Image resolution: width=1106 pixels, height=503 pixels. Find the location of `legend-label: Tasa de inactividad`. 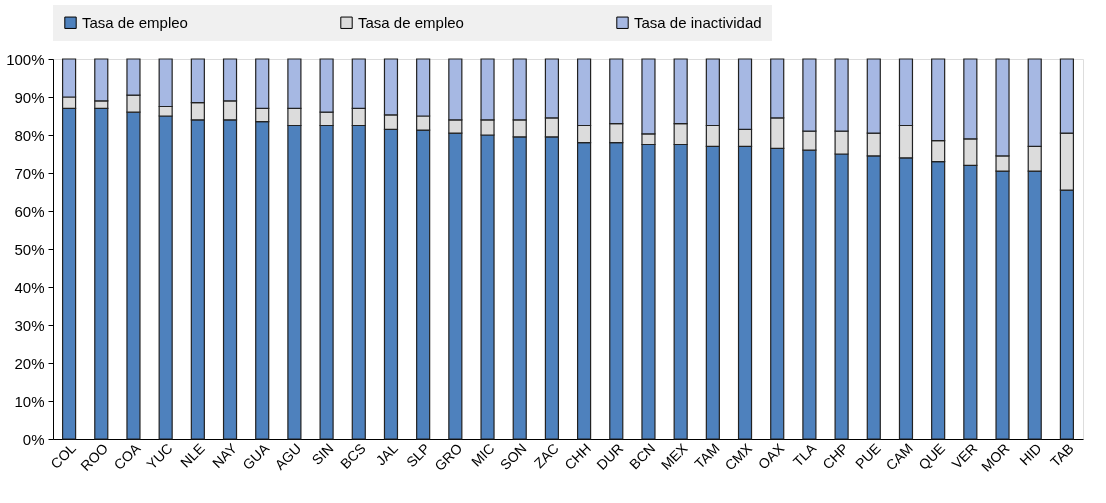

legend-label: Tasa de inactividad is located at coordinates (698, 22).